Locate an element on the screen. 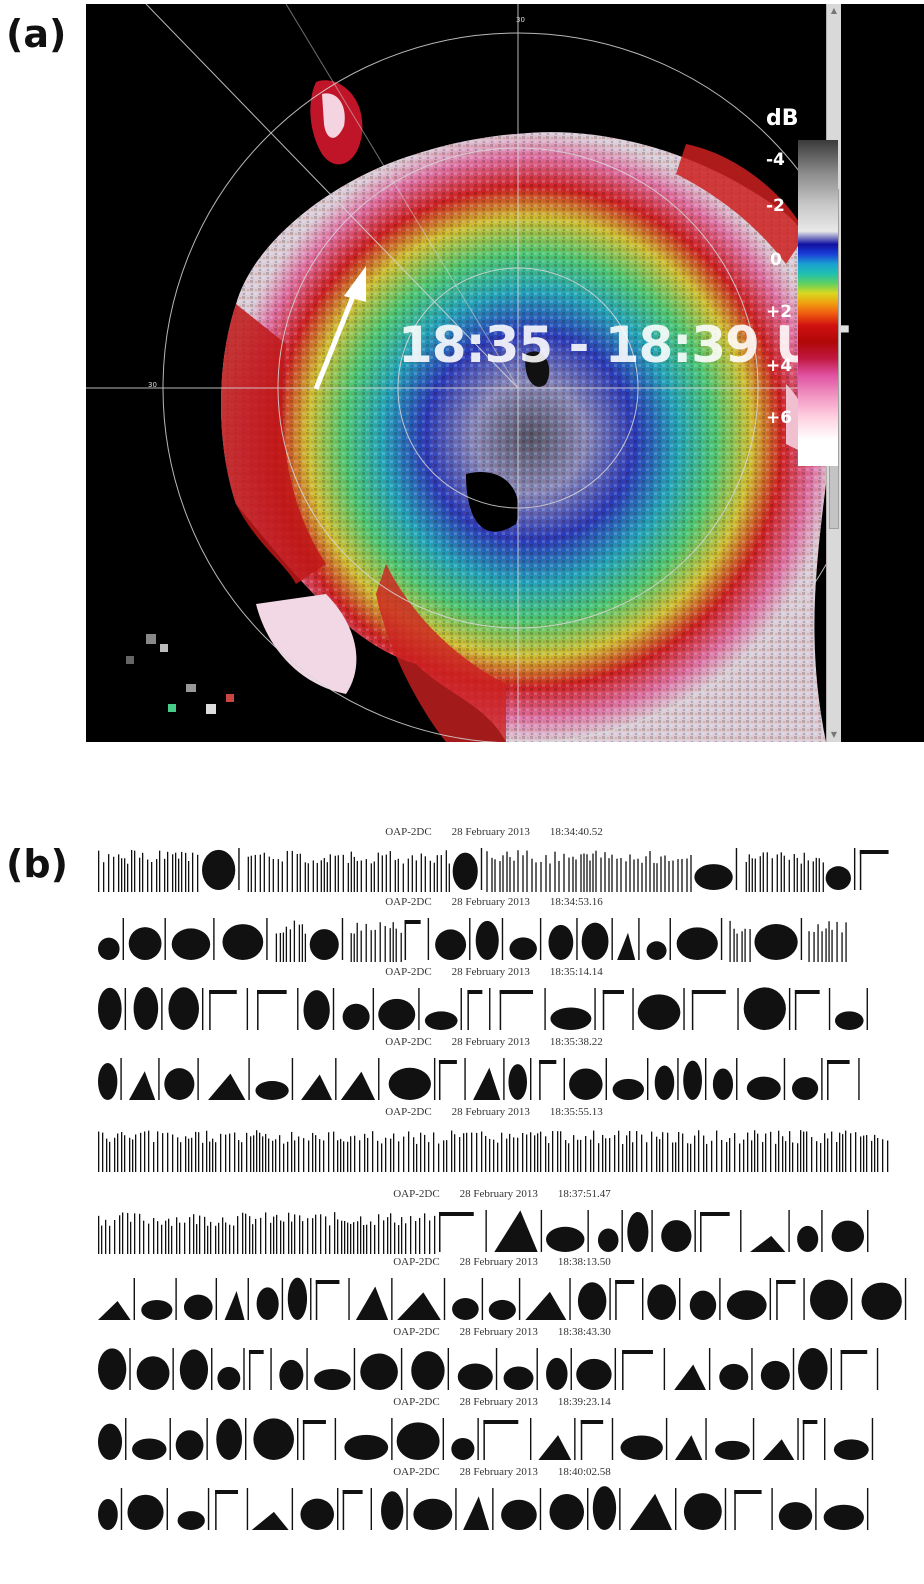  probe-strip: OAP-2DC 28 February 2013 18:37:51.47 is located at coordinates (502, 1223).